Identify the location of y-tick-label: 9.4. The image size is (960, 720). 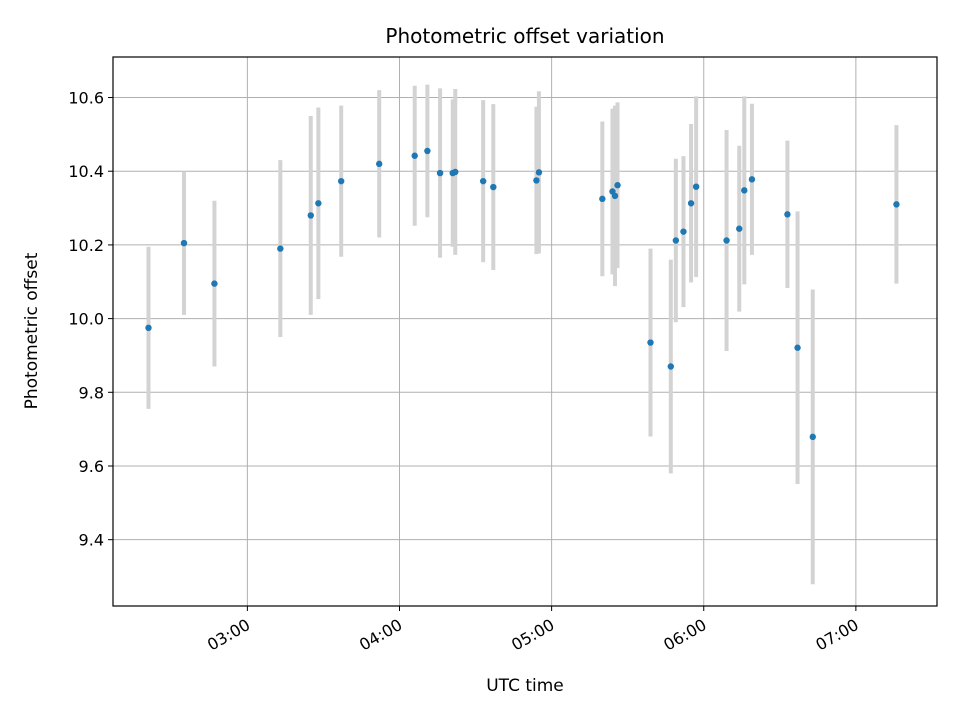
(91, 540).